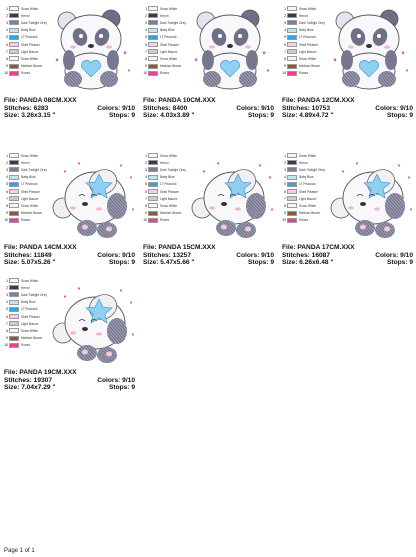 This screenshot has height=557, width=416. Describe the element at coordinates (7, 184) in the screenshot. I see `color-number: 5` at that location.